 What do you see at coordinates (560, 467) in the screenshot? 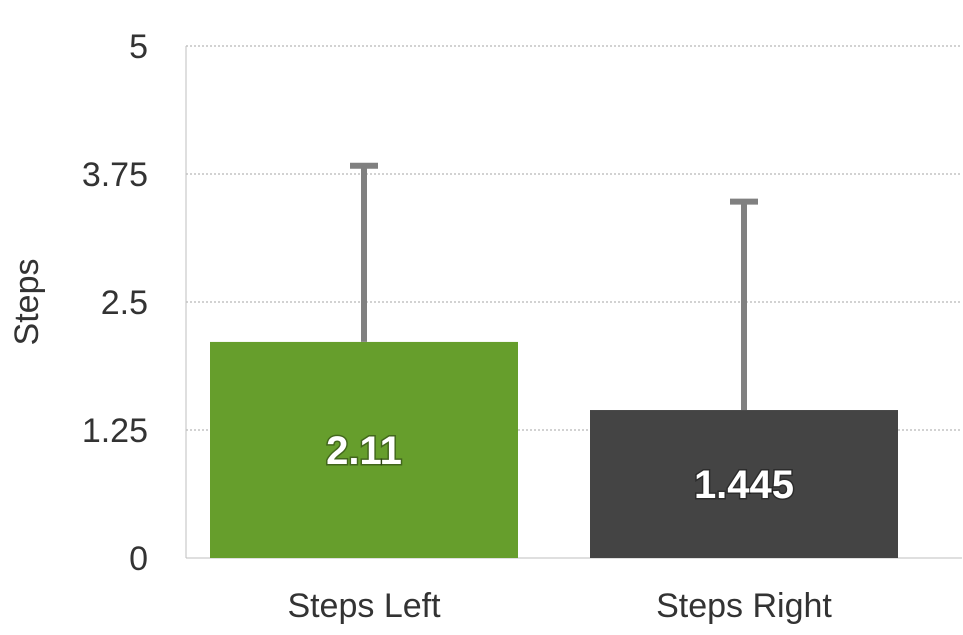
I see `data-labels: 2.11 1.445` at bounding box center [560, 467].